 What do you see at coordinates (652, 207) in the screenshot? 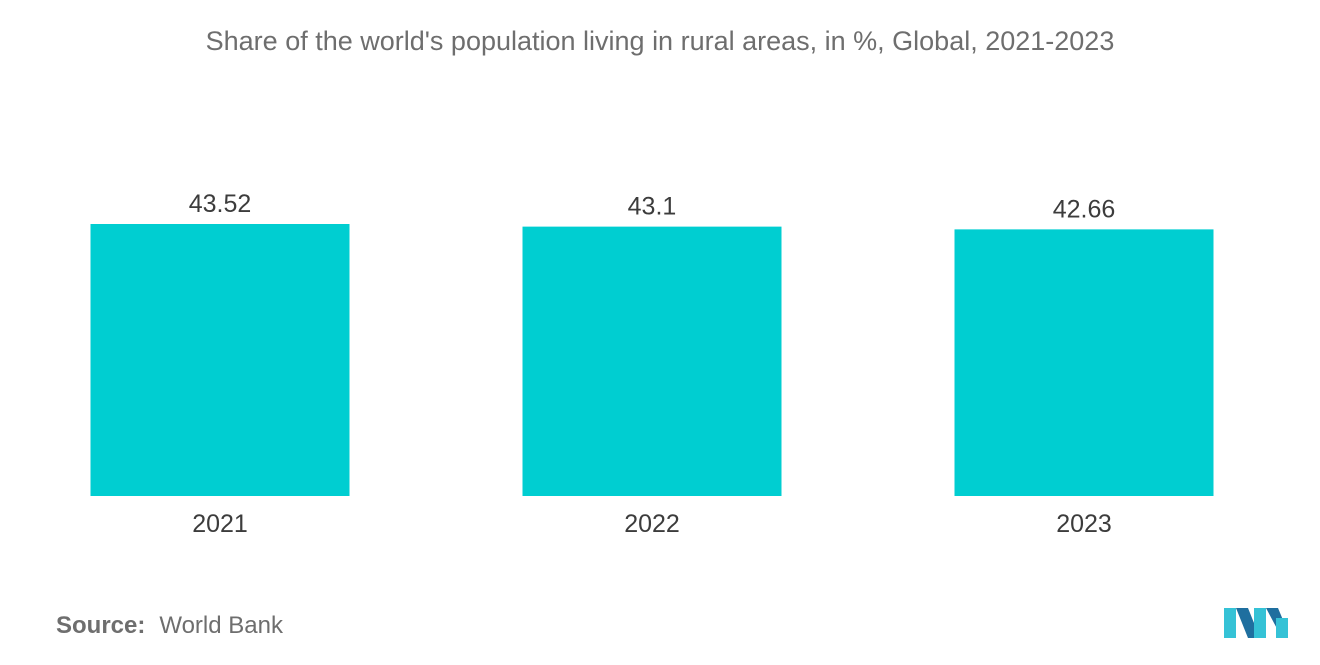
I see `value-label-2022: 43.1` at bounding box center [652, 207].